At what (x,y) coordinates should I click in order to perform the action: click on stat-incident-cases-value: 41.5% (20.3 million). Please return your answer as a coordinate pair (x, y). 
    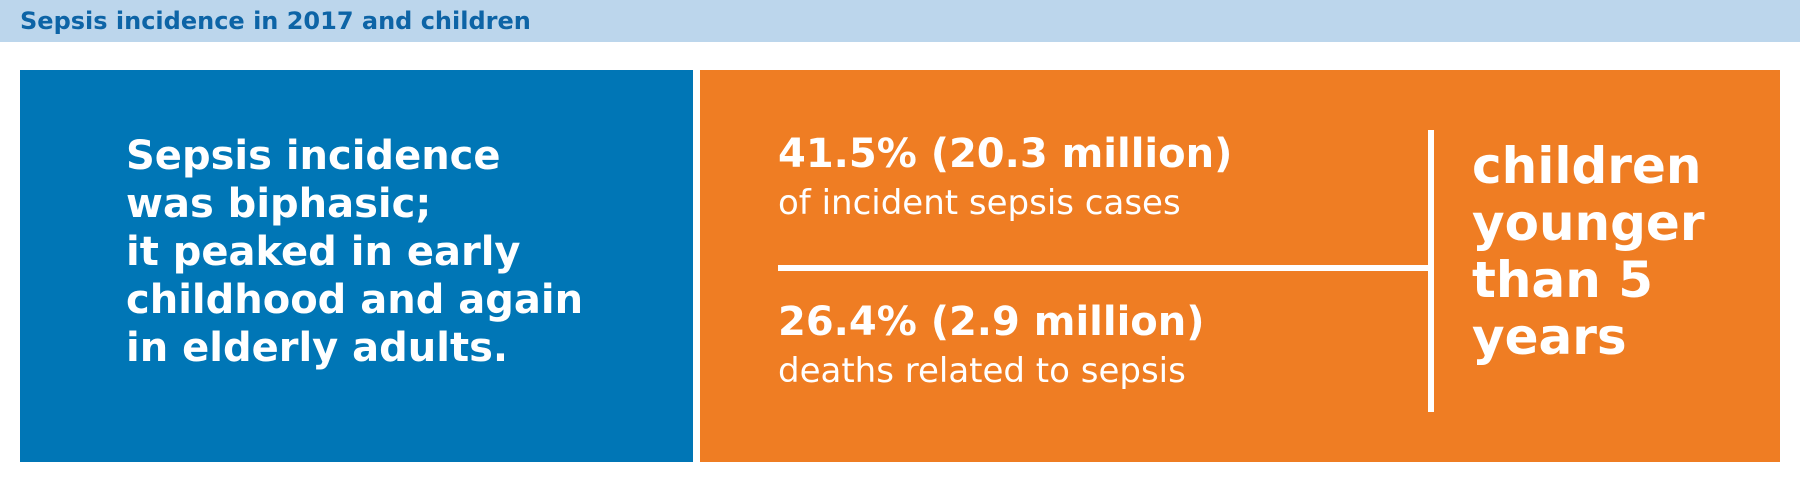
    Looking at the image, I should click on (1005, 154).